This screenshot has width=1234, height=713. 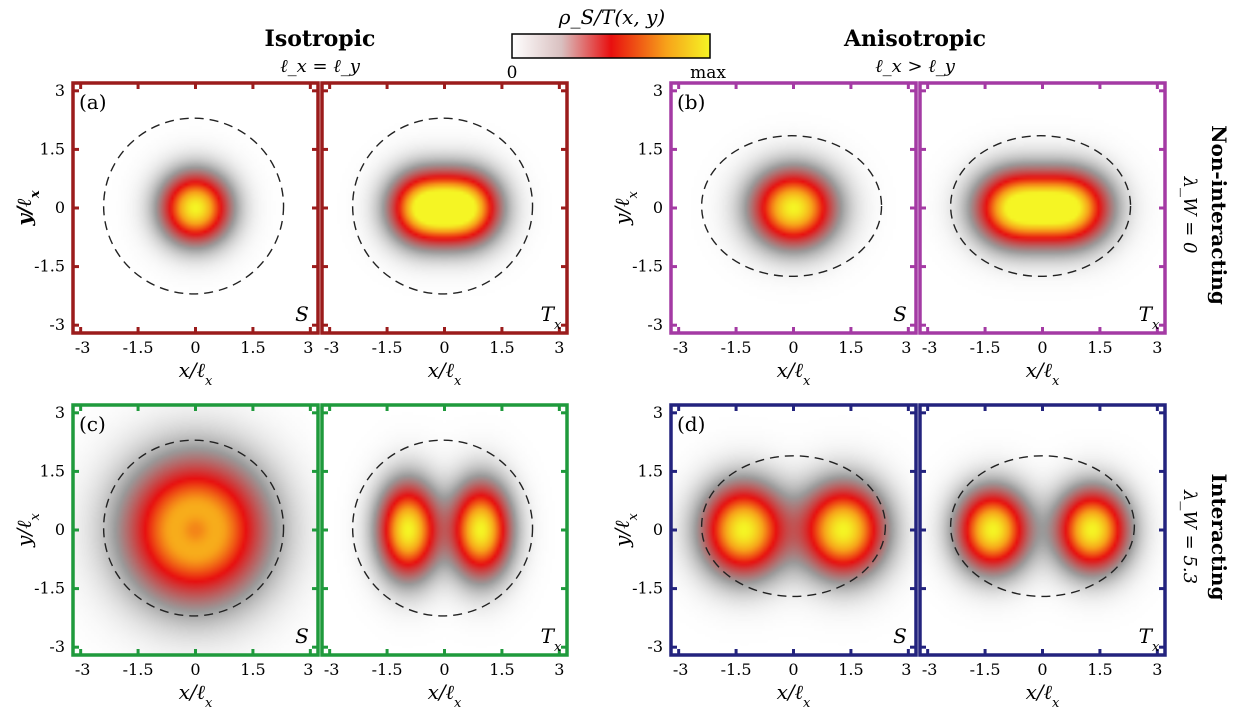 I want to click on left-subtitle: ℓ_x = ℓ_y, so click(x=320, y=66).